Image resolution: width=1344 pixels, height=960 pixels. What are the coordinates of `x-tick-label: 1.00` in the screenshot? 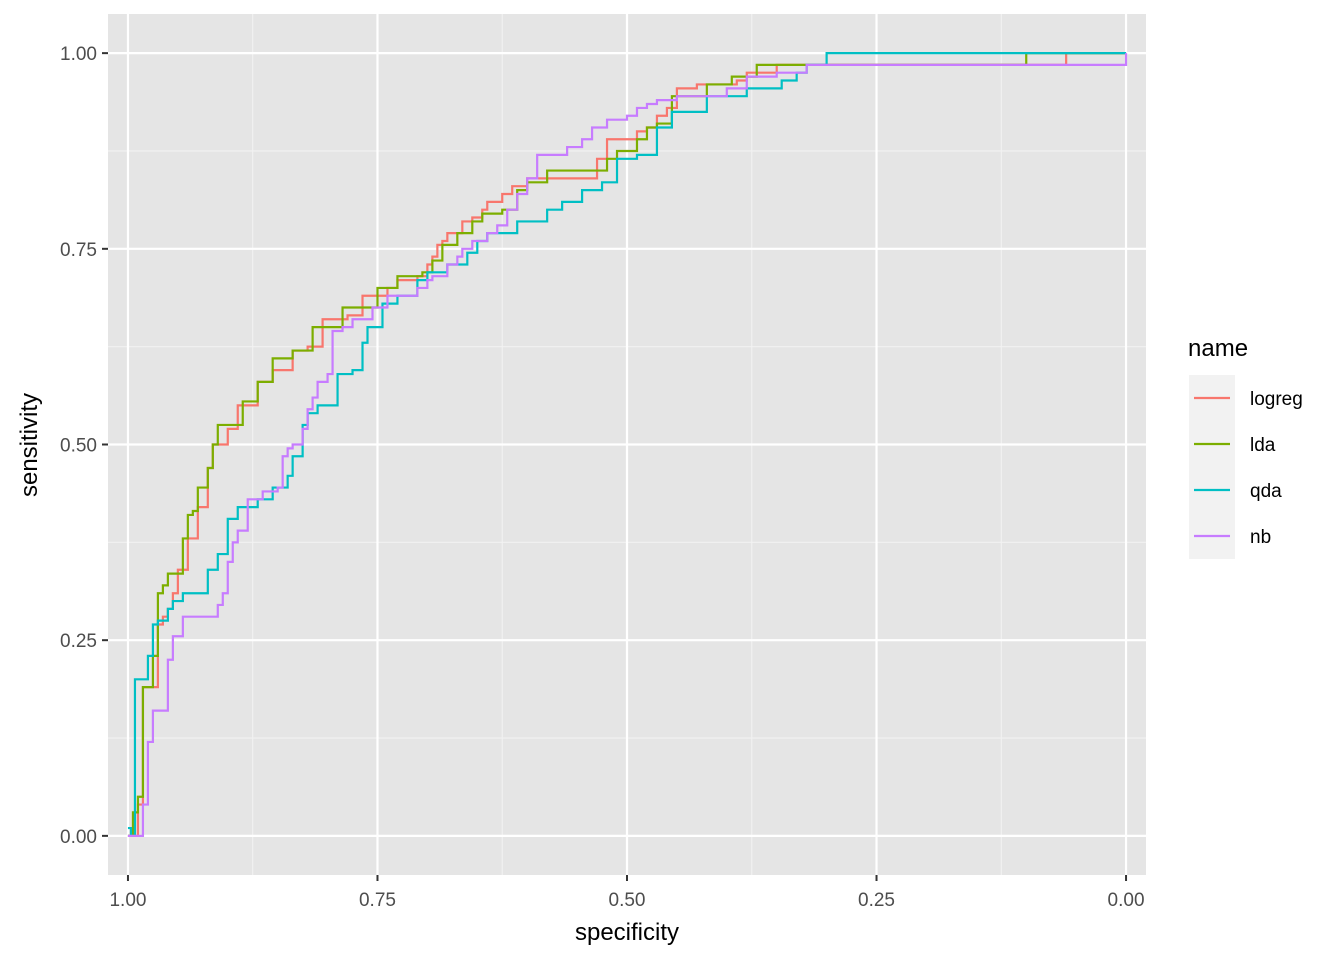 It's located at (127, 900).